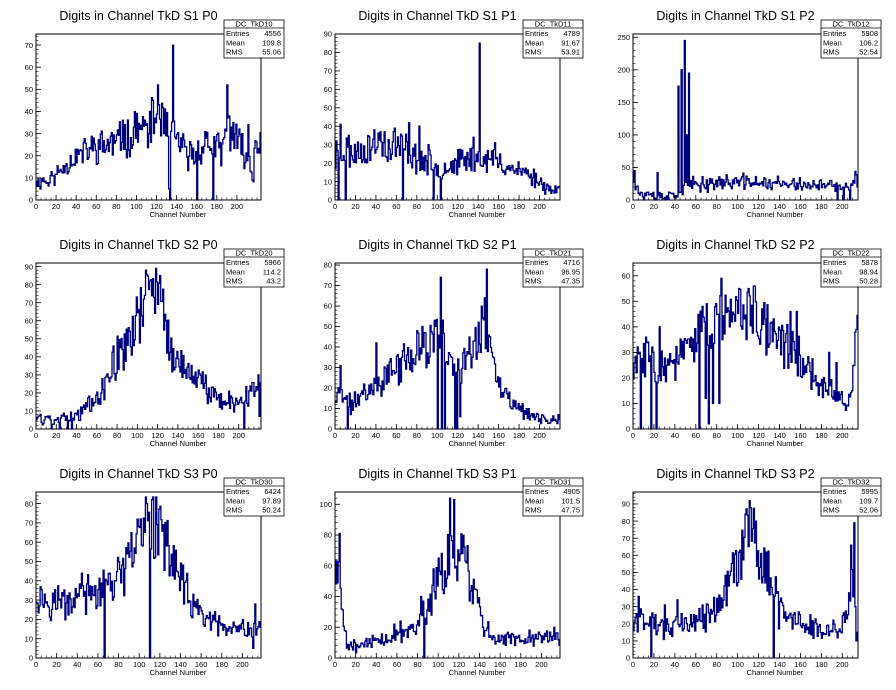  I want to click on plot-frame, so click(148, 117).